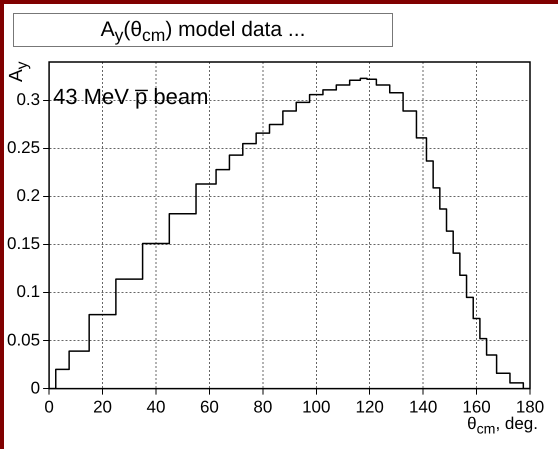  What do you see at coordinates (262, 406) in the screenshot?
I see `x-tick-label: 80` at bounding box center [262, 406].